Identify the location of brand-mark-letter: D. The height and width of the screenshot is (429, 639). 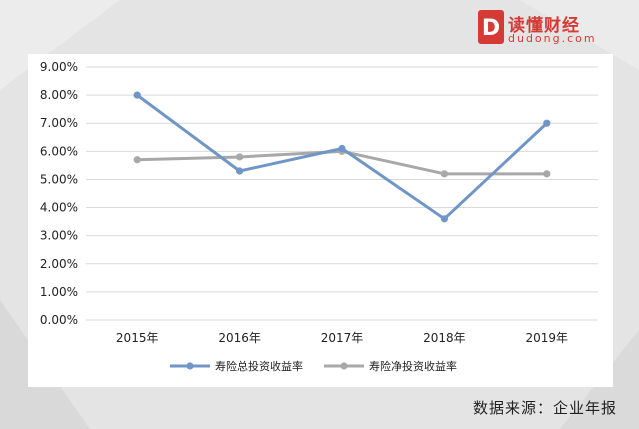
(491, 28).